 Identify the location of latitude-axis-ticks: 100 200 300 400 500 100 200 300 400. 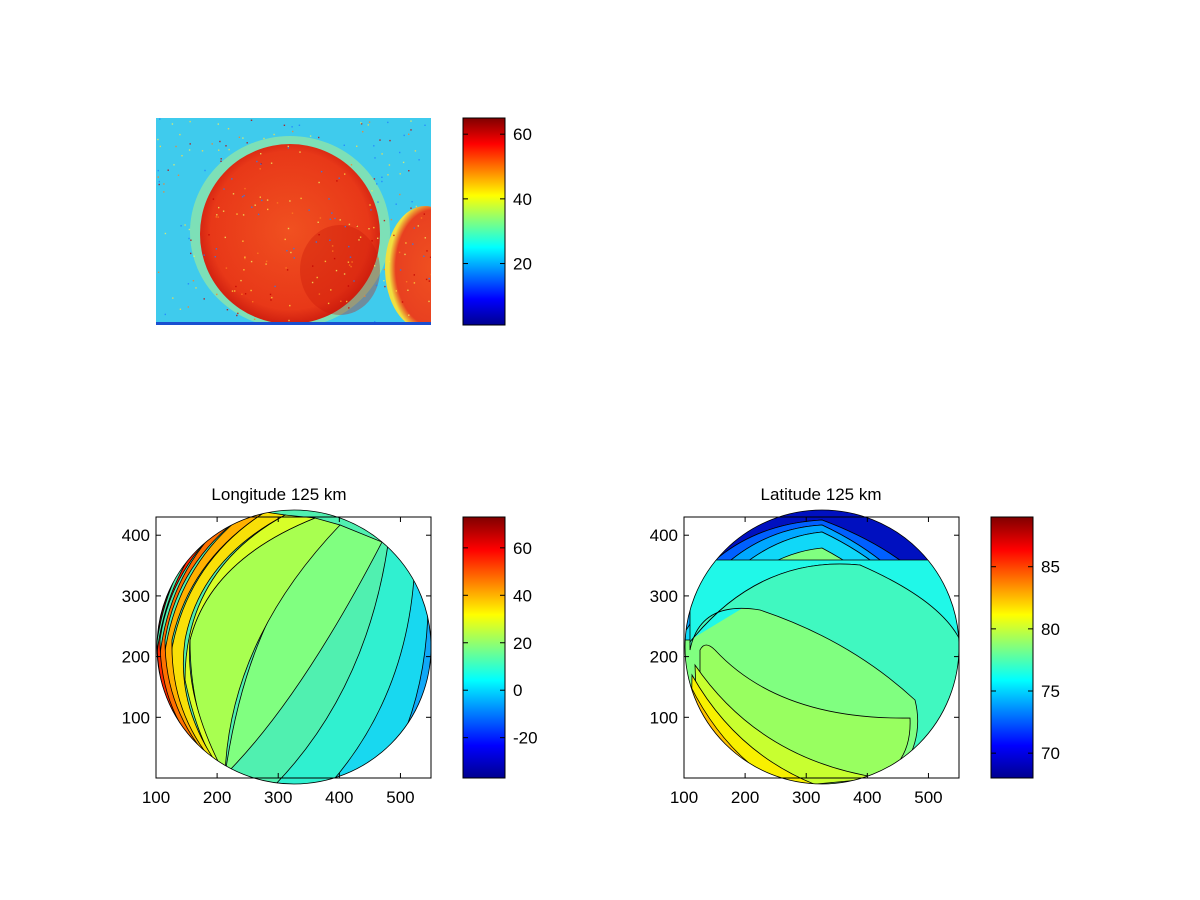
(804, 662).